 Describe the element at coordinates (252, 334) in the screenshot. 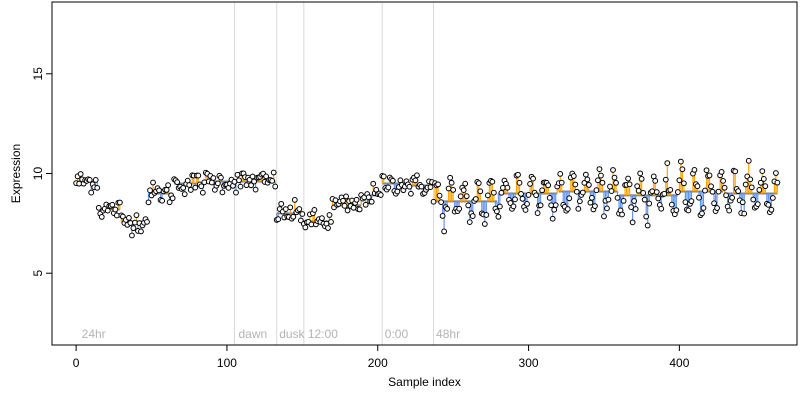

I see `reference-label: dawn` at that location.